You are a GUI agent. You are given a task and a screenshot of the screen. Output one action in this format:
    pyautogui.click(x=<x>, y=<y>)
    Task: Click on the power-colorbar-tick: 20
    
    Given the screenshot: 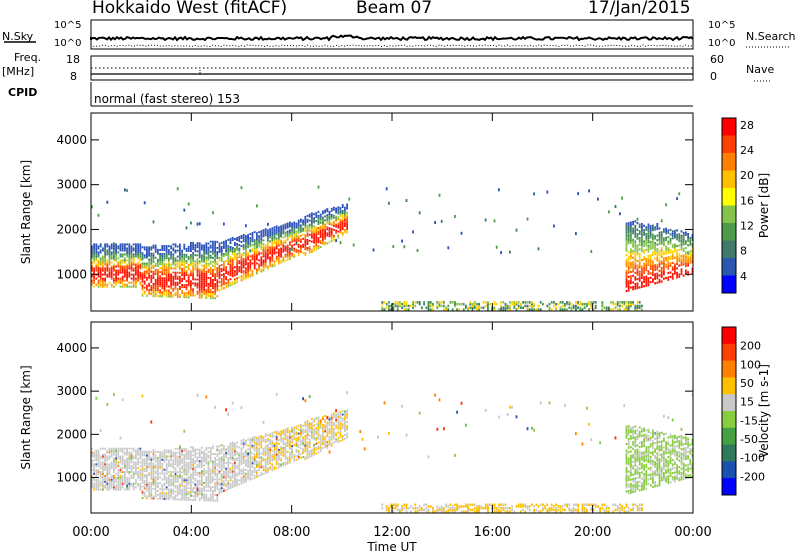 What is the action you would take?
    pyautogui.click(x=747, y=175)
    